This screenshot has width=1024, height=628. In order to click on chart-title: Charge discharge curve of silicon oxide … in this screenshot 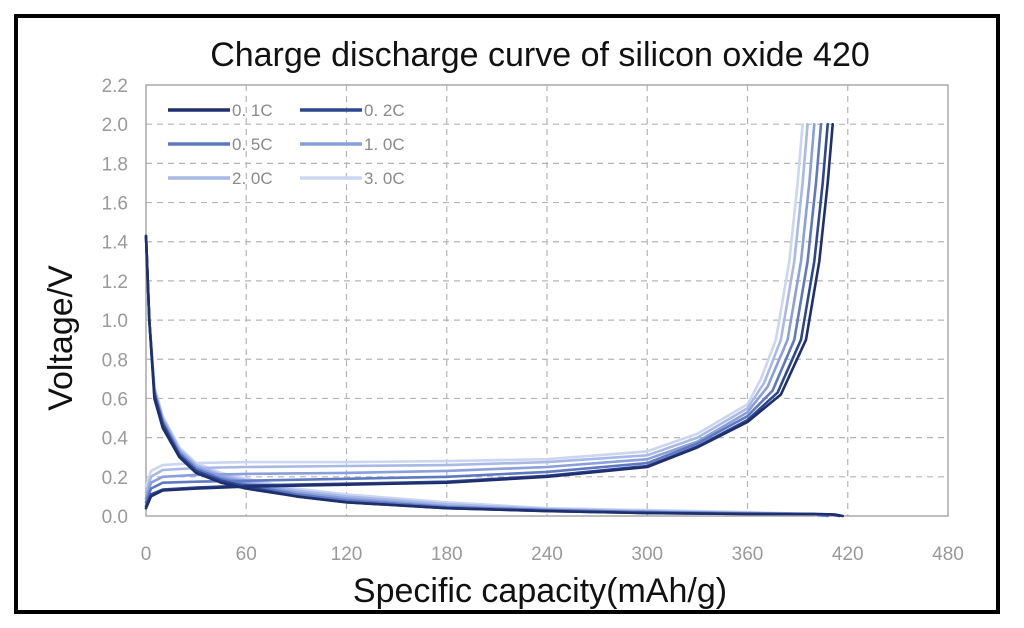, I will do `click(540, 55)`.